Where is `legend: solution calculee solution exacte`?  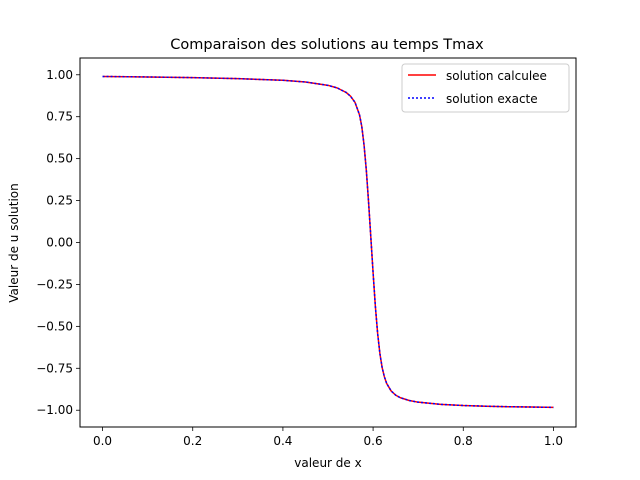 legend: solution calculee solution exacte is located at coordinates (485, 88).